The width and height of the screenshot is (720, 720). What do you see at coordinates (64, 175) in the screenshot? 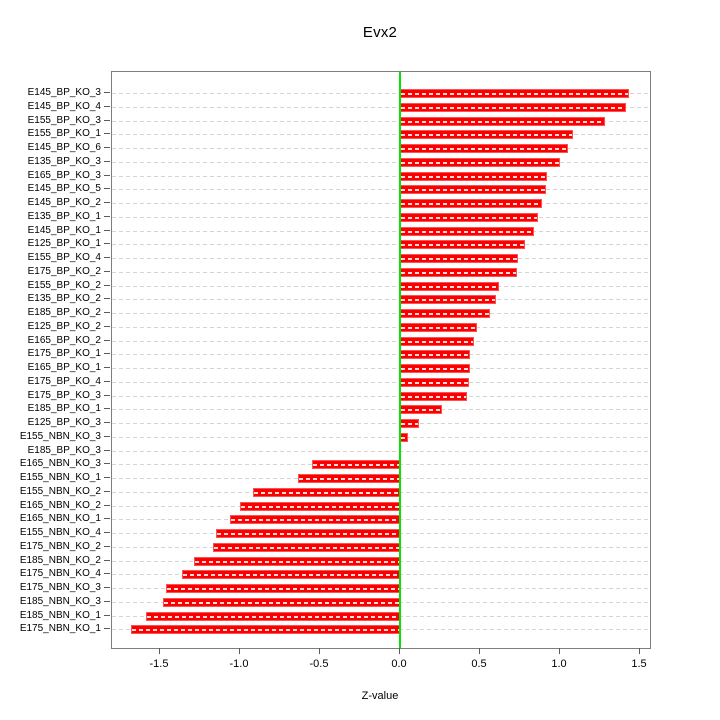
I see `y-axis-label: E165_BP_KO_3` at bounding box center [64, 175].